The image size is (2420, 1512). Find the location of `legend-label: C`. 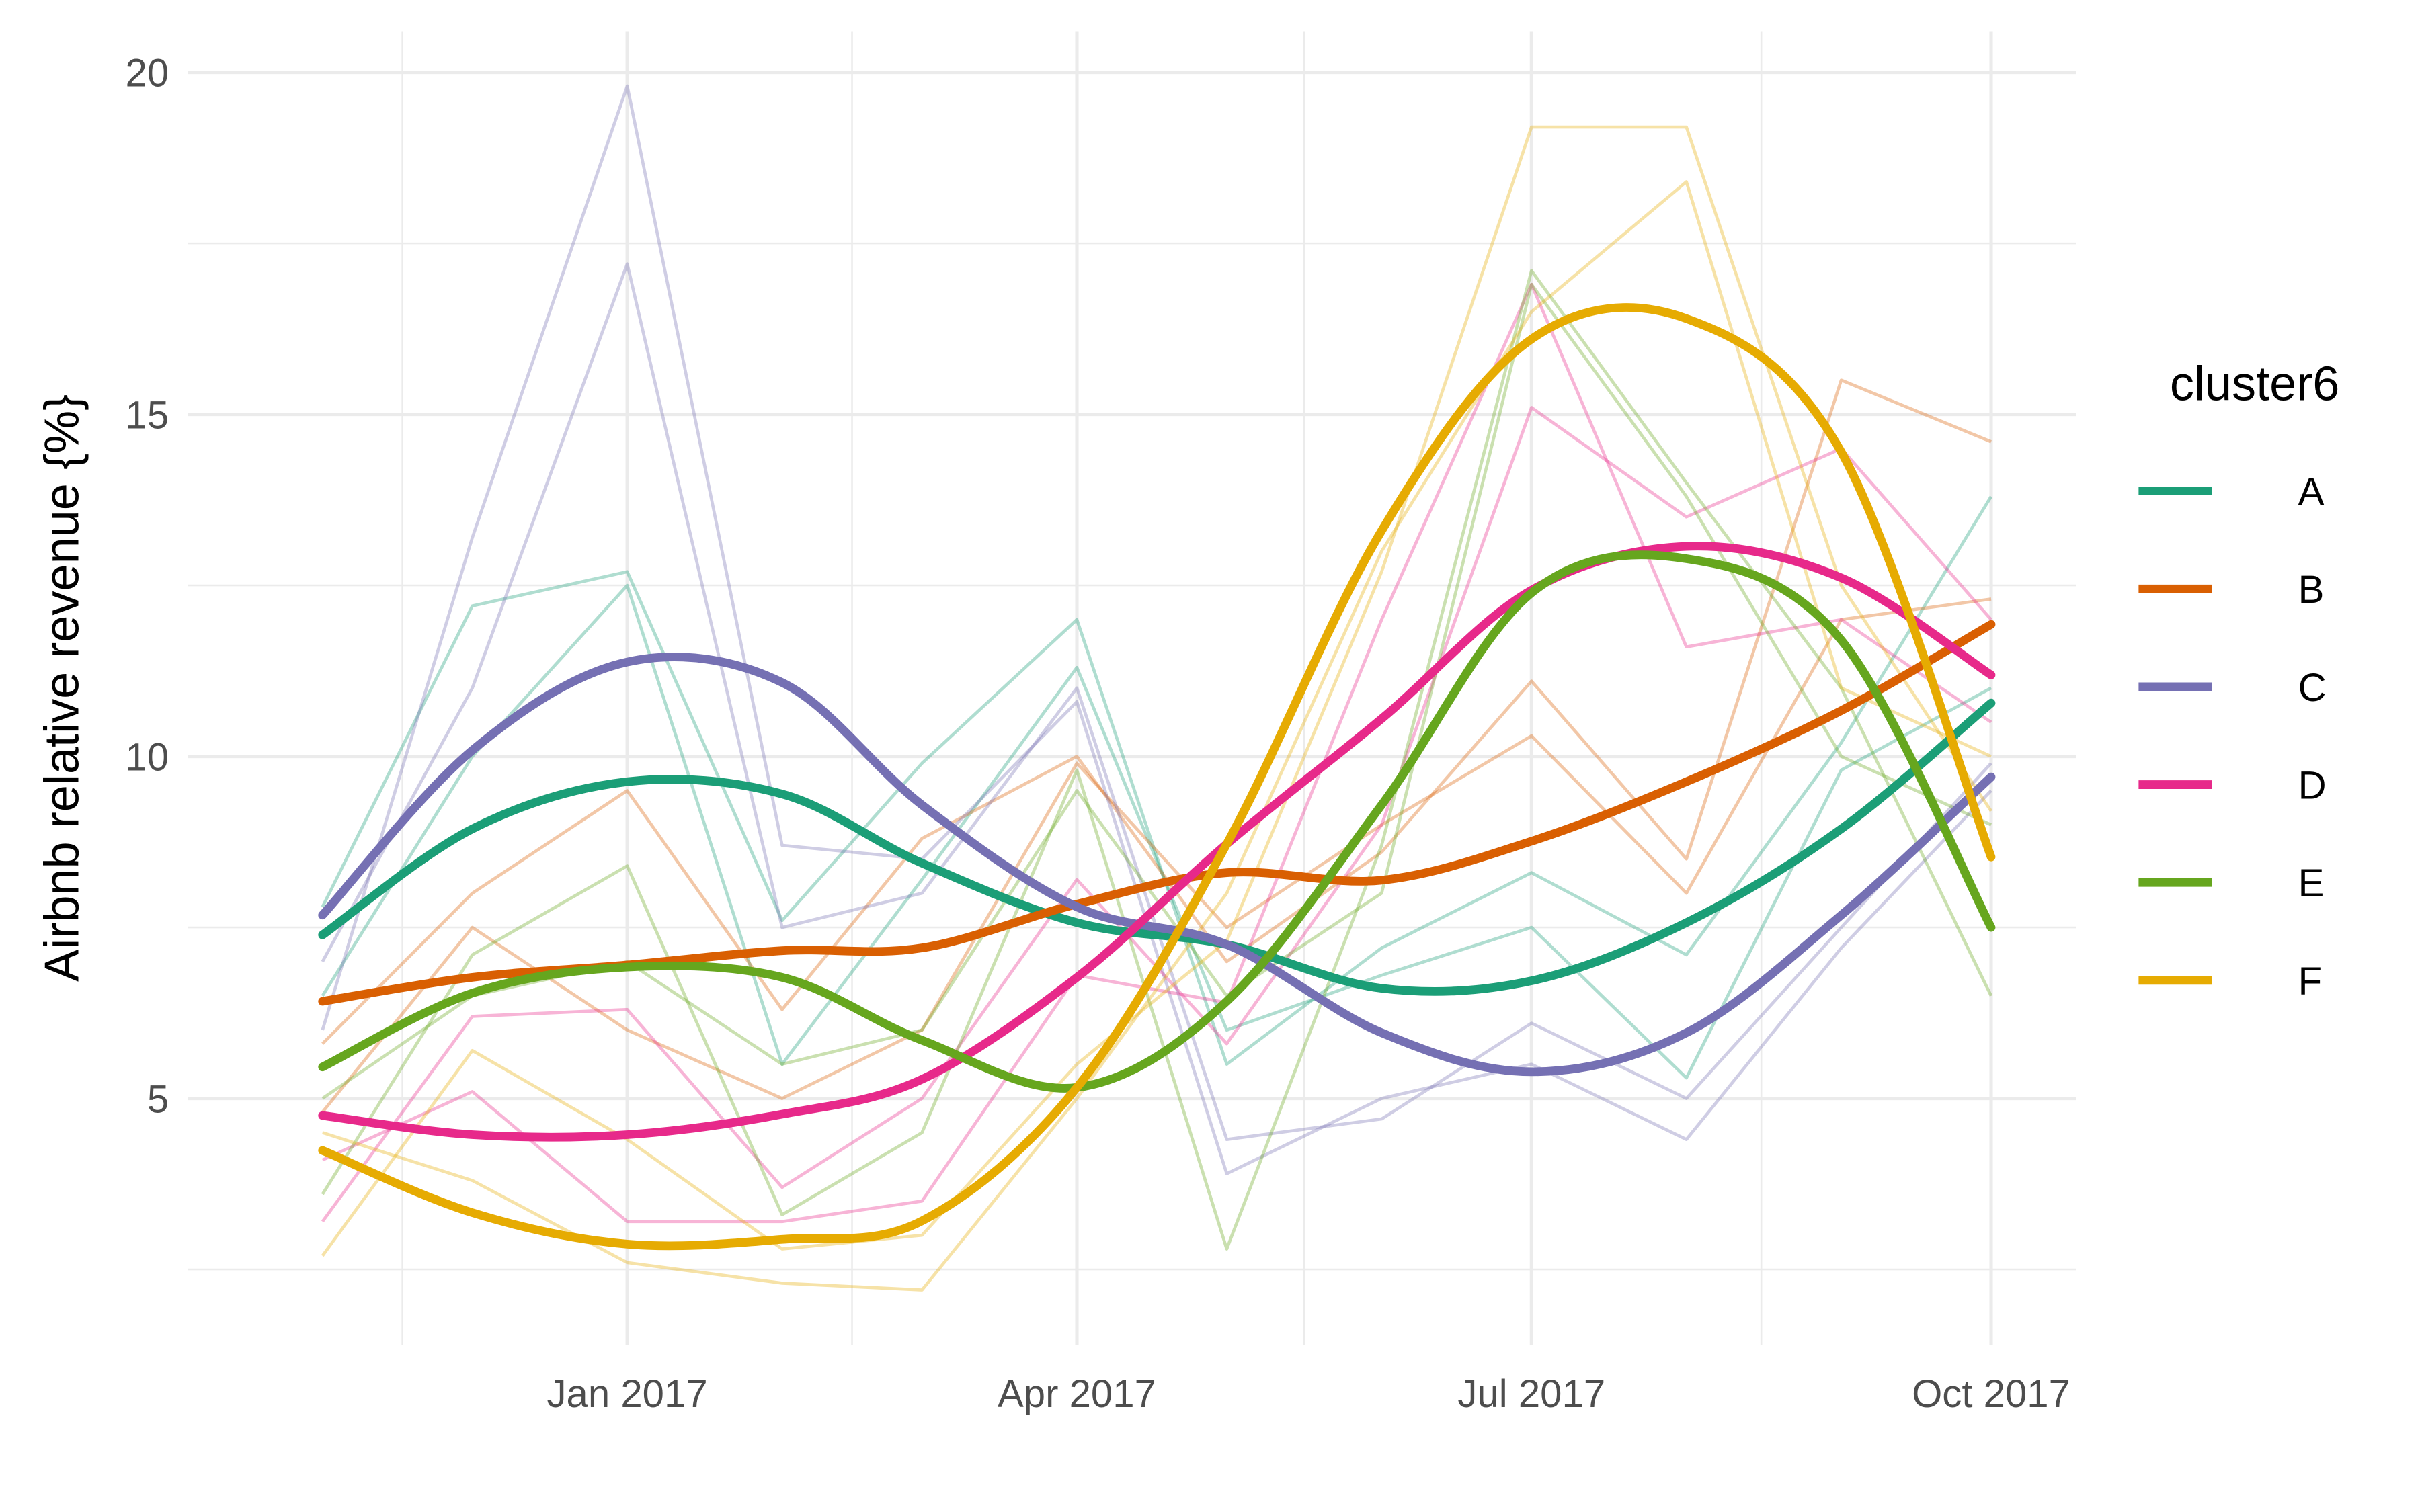

legend-label: C is located at coordinates (2312, 688).